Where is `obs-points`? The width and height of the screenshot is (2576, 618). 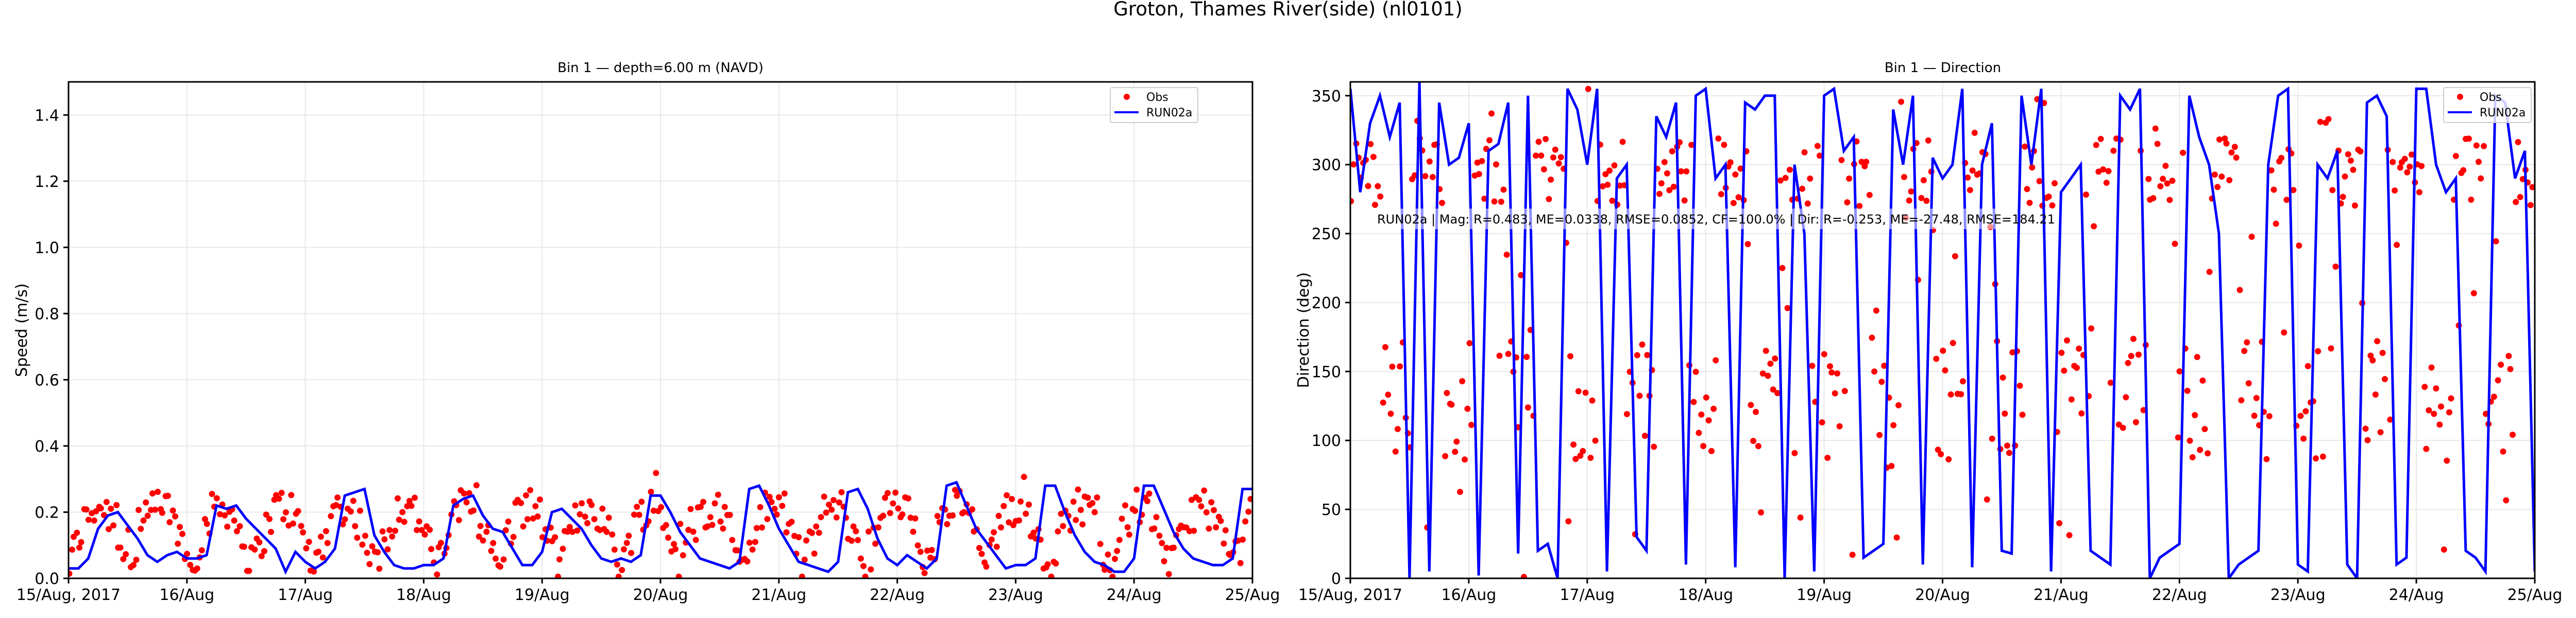
obs-points is located at coordinates (660, 524).